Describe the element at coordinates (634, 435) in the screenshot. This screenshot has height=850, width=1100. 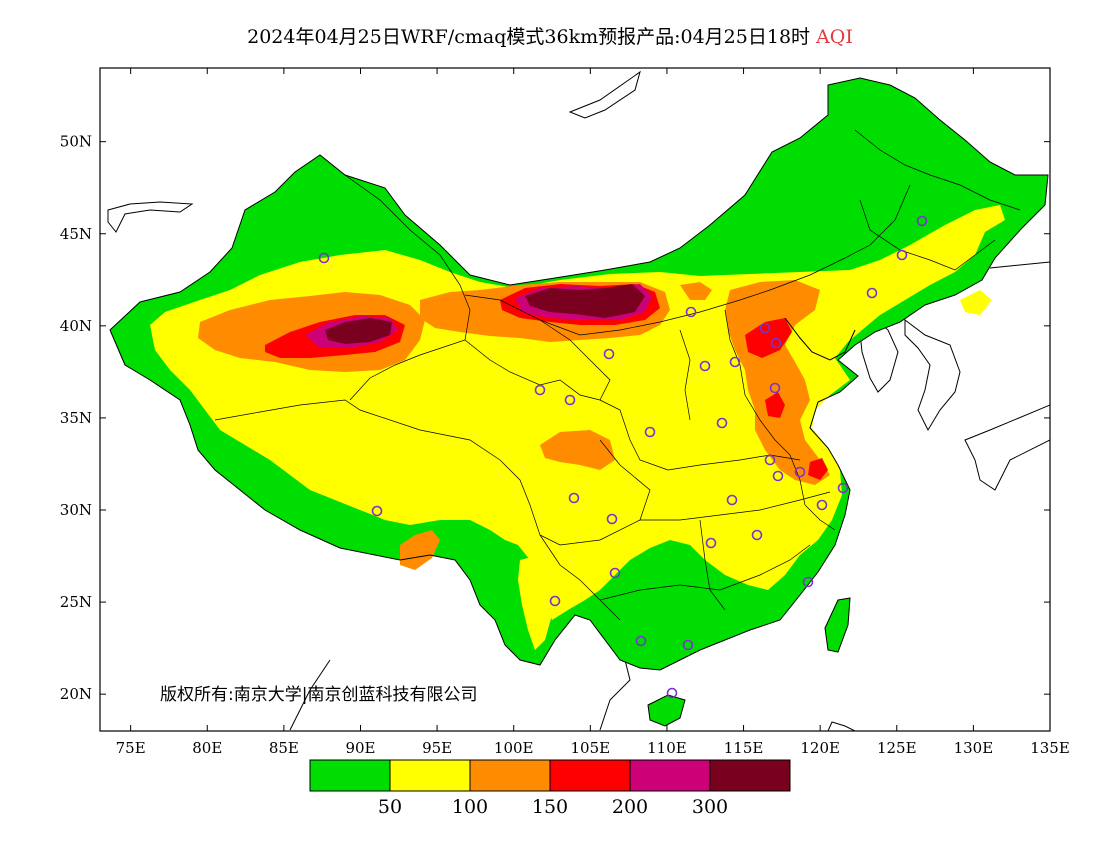
I see `boundary-shaanxi` at that location.